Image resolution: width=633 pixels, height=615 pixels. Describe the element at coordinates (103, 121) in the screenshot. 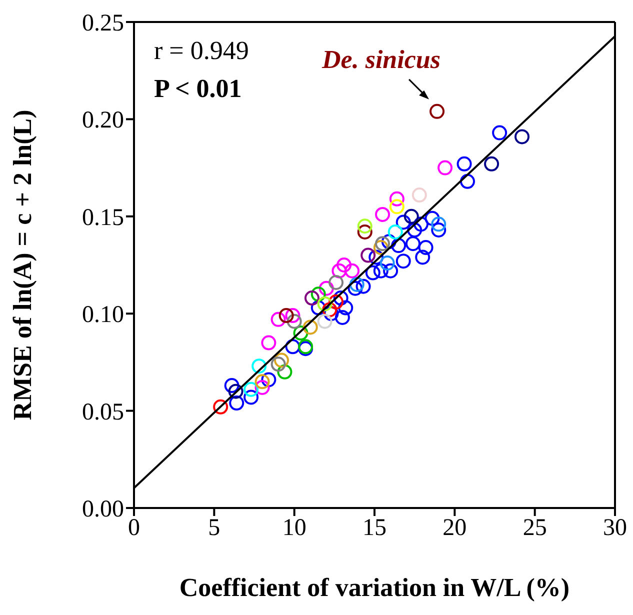

I see `y-tick-label: 0.20` at that location.